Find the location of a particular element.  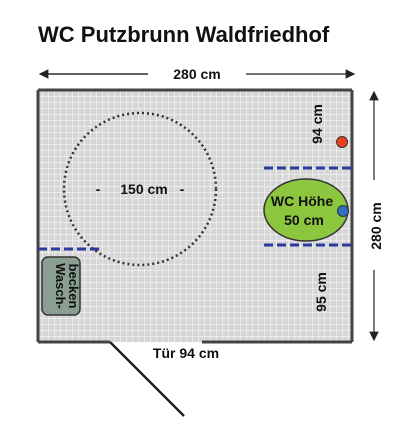

turning-circle-dash-left: - is located at coordinates (98, 189).